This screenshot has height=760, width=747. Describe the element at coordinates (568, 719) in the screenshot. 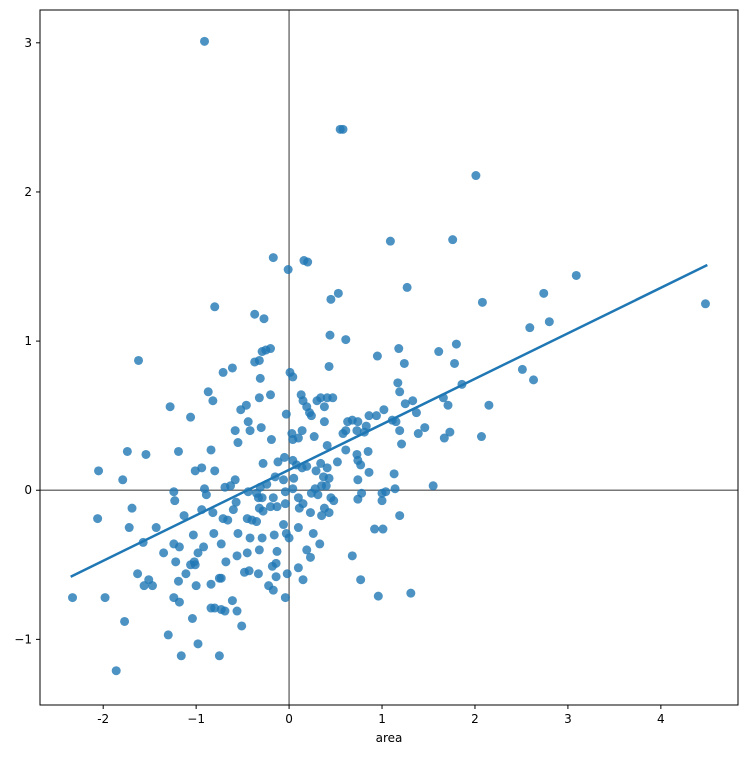

I see `x-tick-label: 3` at that location.